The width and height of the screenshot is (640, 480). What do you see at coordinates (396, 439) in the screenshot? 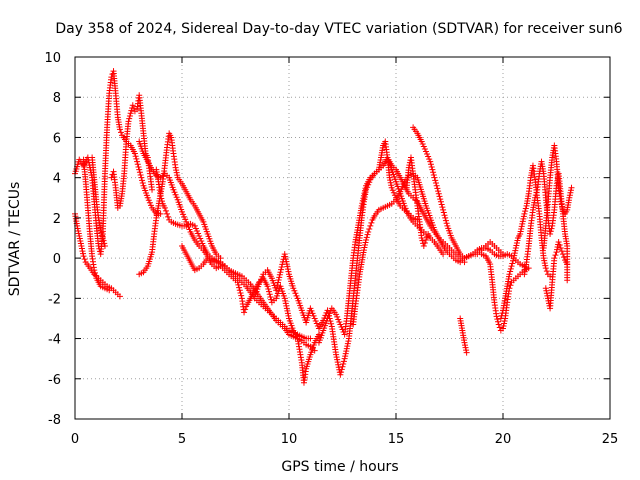
I see `x-tick-label: 15` at bounding box center [396, 439].